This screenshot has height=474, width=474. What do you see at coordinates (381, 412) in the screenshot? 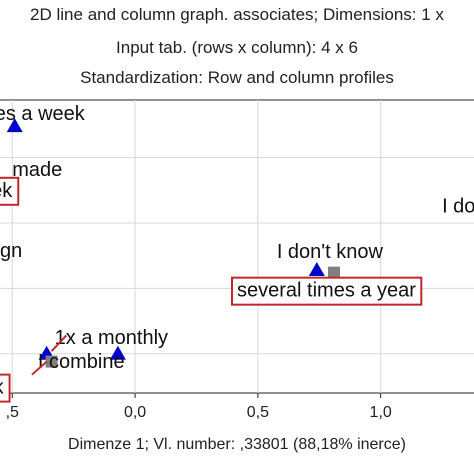
I see `x-tick-label: 1,0` at bounding box center [381, 412].